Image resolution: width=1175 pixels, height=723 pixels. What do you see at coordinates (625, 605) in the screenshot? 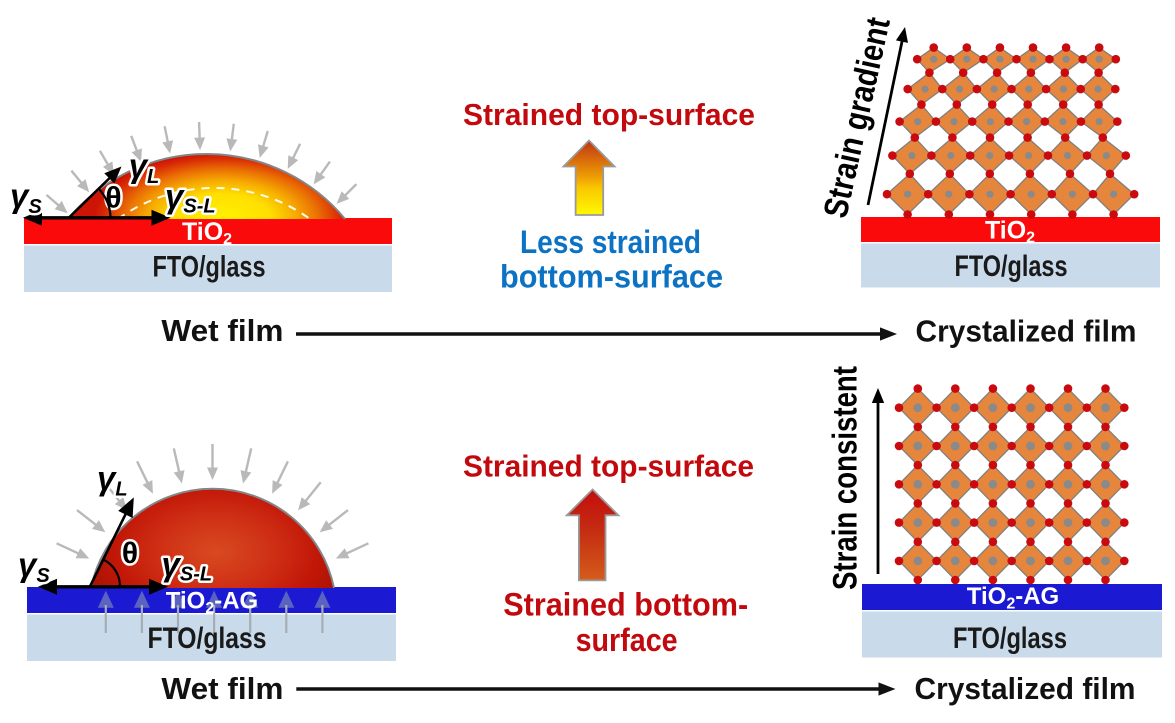
I see `svg-text: Strained bottom-` at bounding box center [625, 605].